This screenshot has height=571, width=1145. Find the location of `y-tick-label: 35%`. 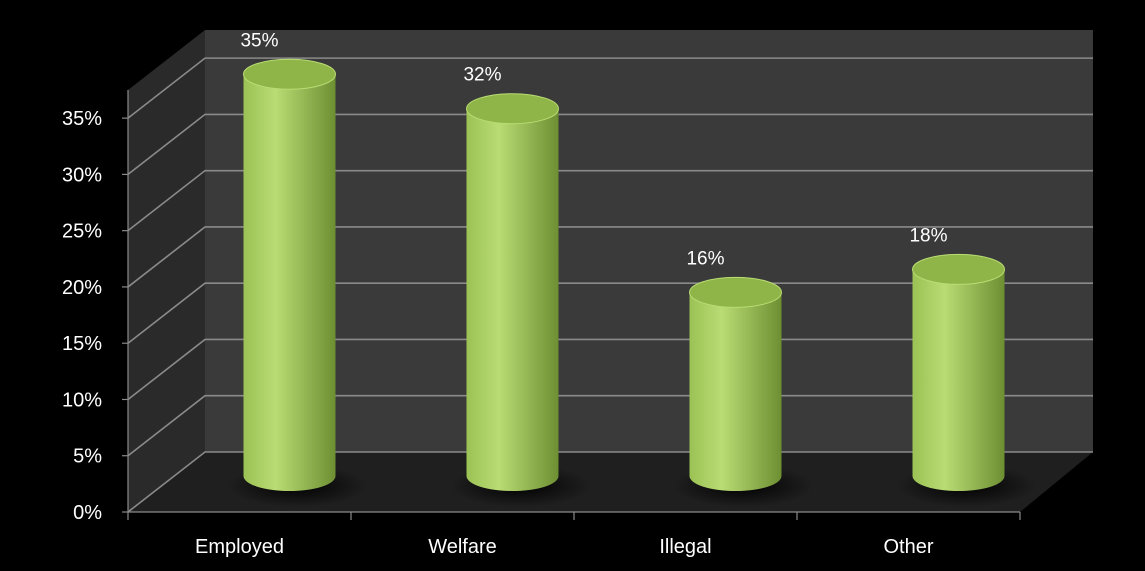

y-tick-label: 35% is located at coordinates (82, 119).